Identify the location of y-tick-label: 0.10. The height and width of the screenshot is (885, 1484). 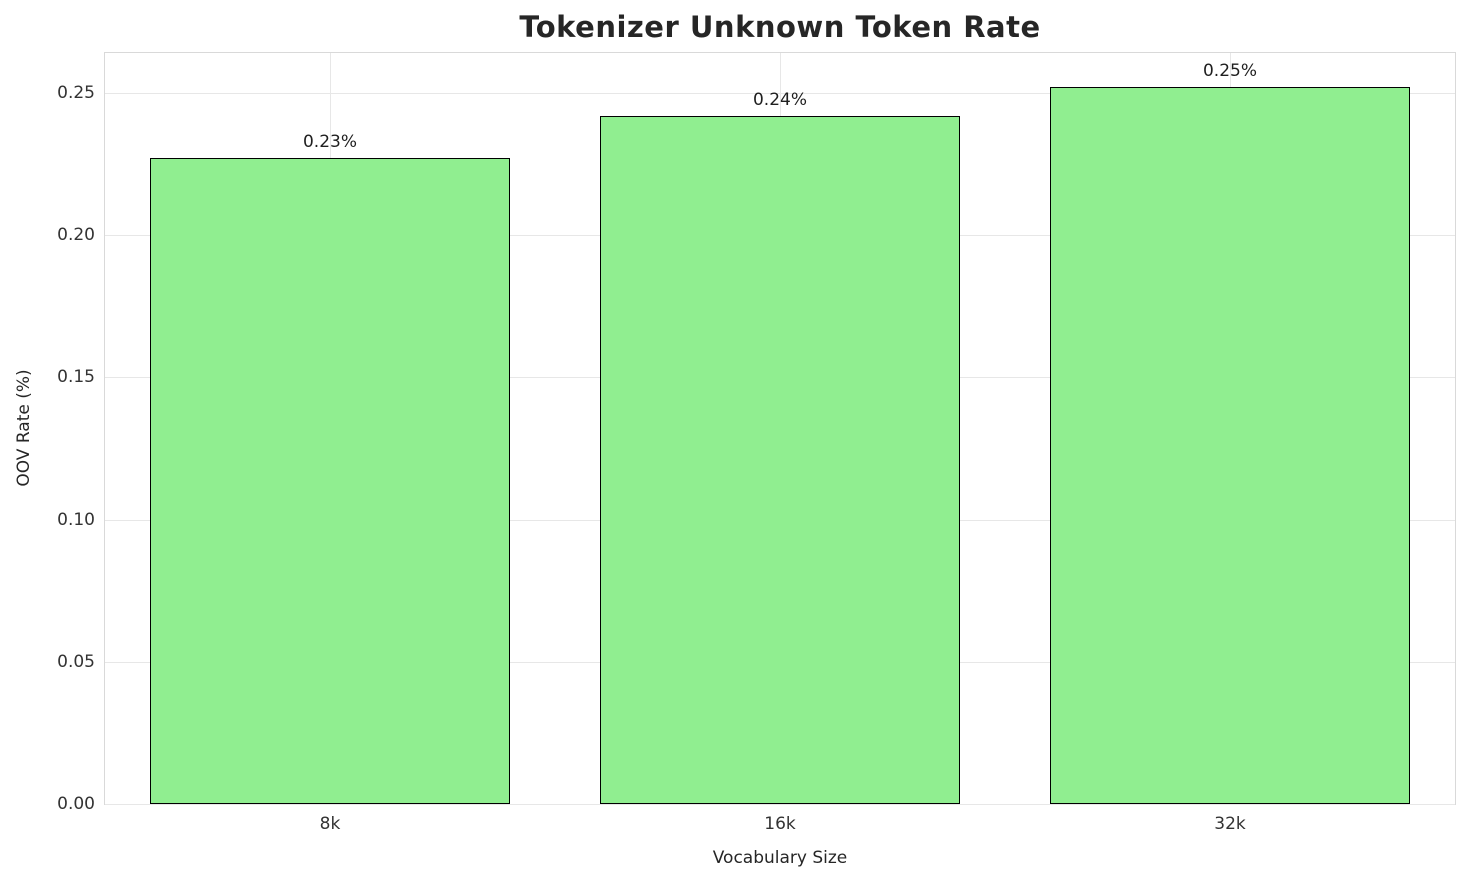
(76, 519).